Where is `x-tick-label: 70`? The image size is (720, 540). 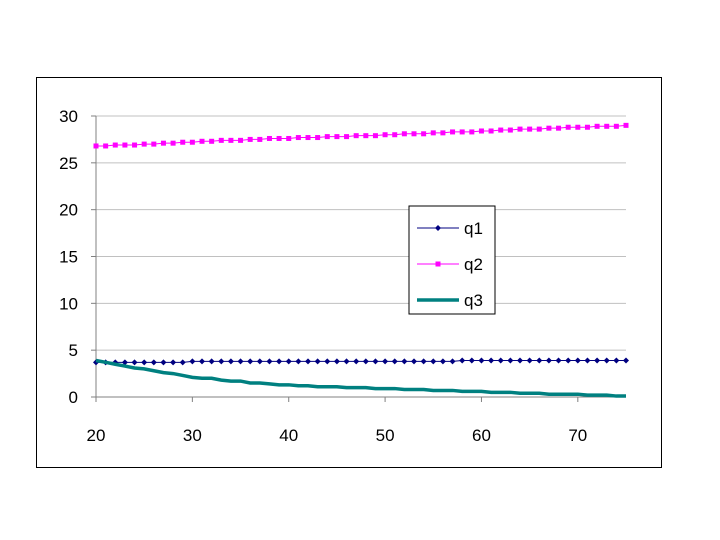 x-tick-label: 70 is located at coordinates (577, 435).